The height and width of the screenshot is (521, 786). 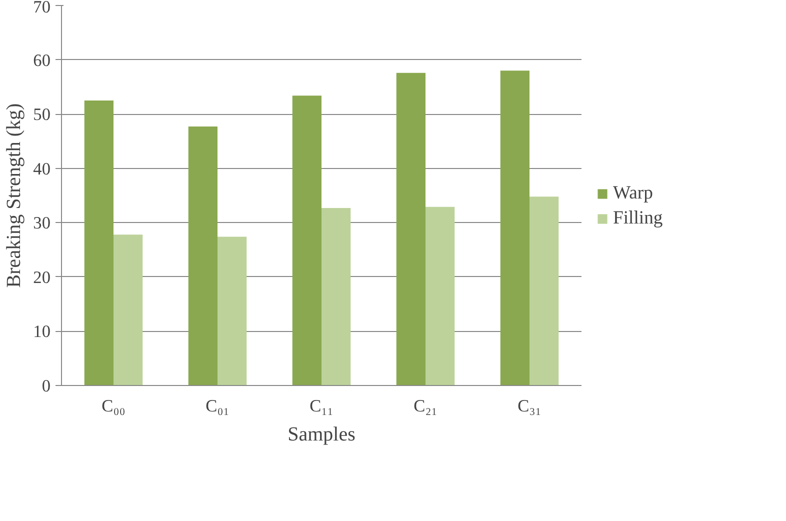 What do you see at coordinates (41, 332) in the screenshot?
I see `y-tick-label: 10` at bounding box center [41, 332].